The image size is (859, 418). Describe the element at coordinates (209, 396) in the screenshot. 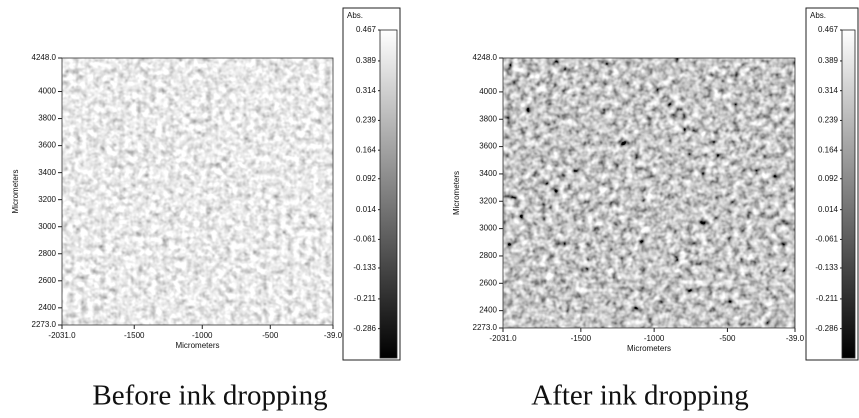

I see `caption: Before ink dropping` at that location.